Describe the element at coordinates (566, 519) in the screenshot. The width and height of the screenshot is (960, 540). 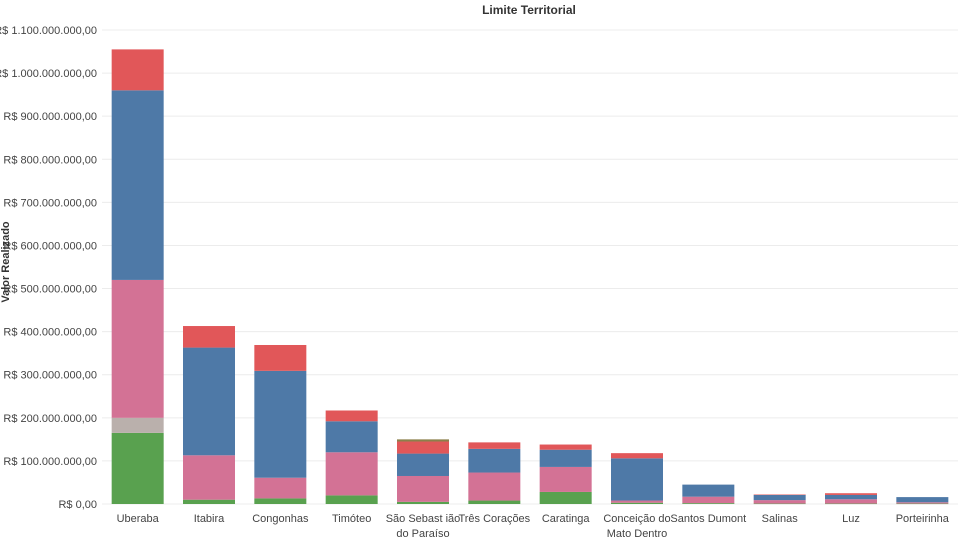
I see `x-tick-label: Caratinga` at that location.